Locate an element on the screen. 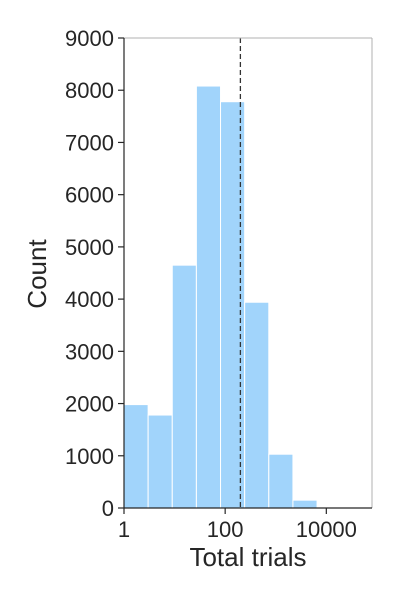  y-tick-label: 5000 is located at coordinates (89, 247).